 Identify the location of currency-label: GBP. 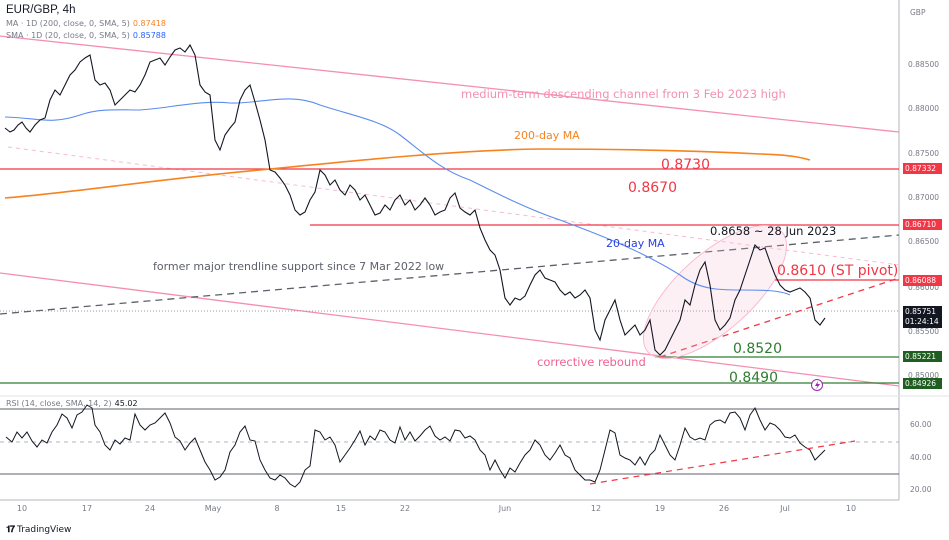
(918, 12).